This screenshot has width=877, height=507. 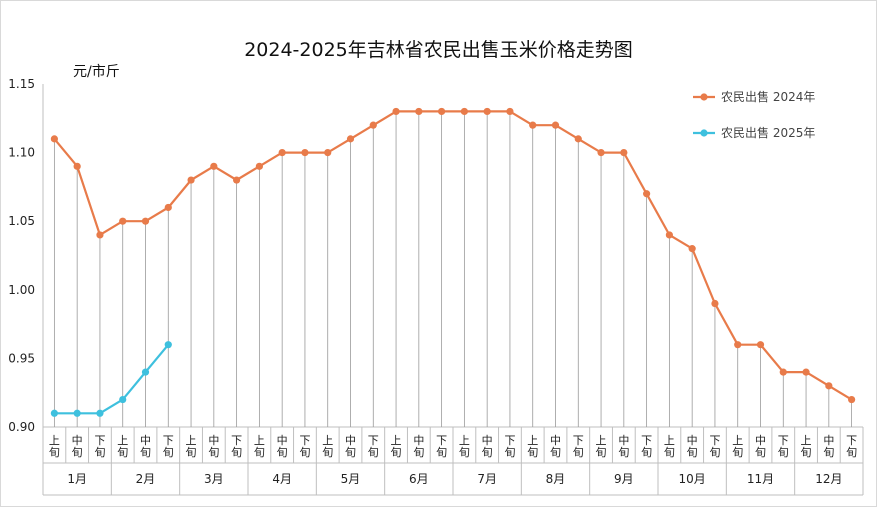 I want to click on y-tick-label: 0.95, so click(x=21, y=358).